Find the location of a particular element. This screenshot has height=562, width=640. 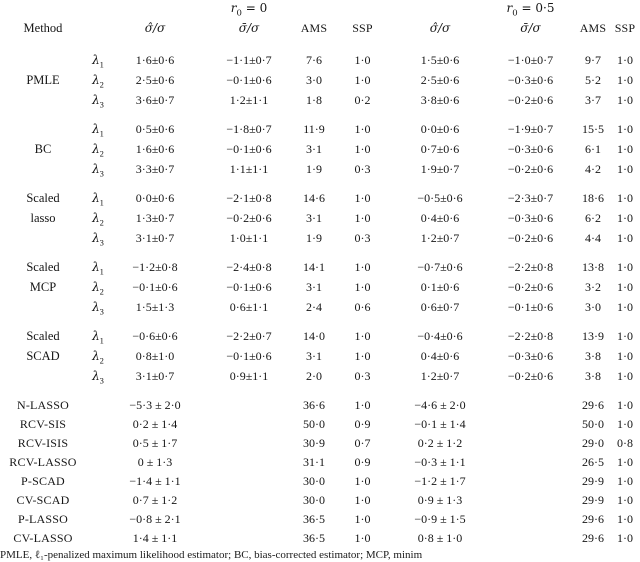

cell-sigma-hat-r05: −0·9 ± 1·5 is located at coordinates (440, 519).